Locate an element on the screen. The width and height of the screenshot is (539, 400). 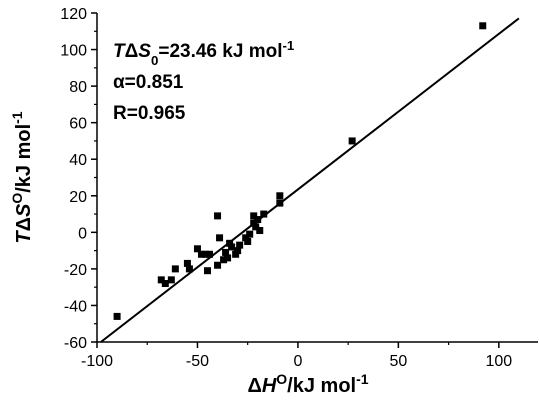
y-axis-title: TΔSO/kJ mol-1 is located at coordinates (22, 177).